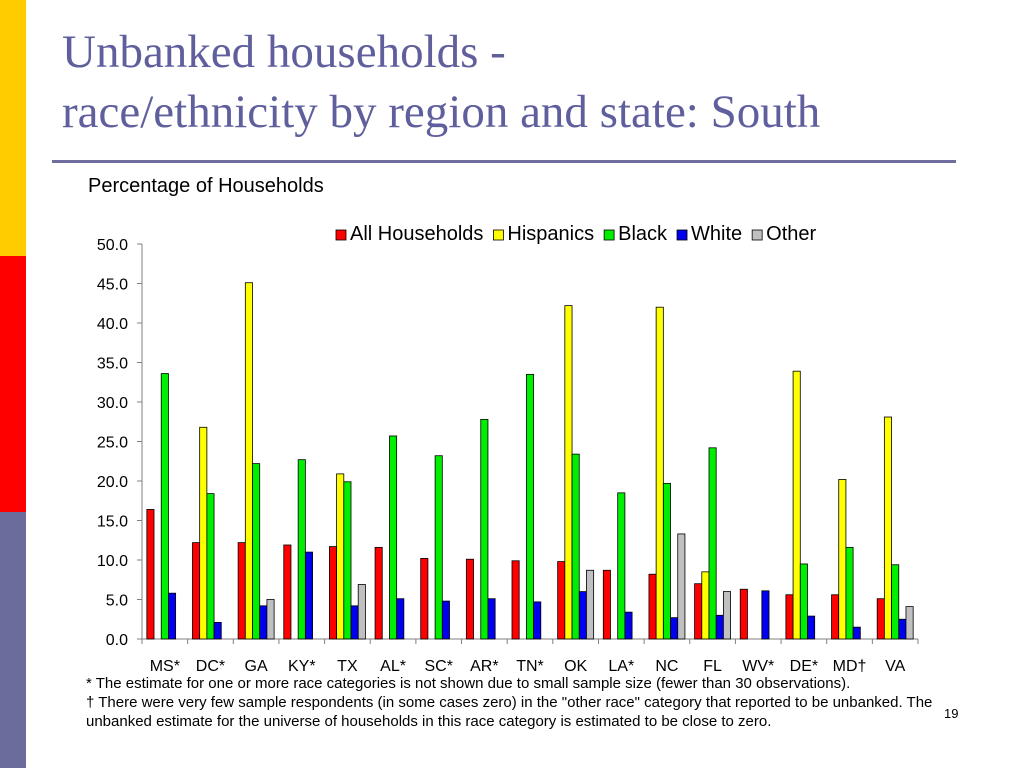 The width and height of the screenshot is (1024, 768). What do you see at coordinates (791, 234) in the screenshot?
I see `legend-label: Other` at bounding box center [791, 234].